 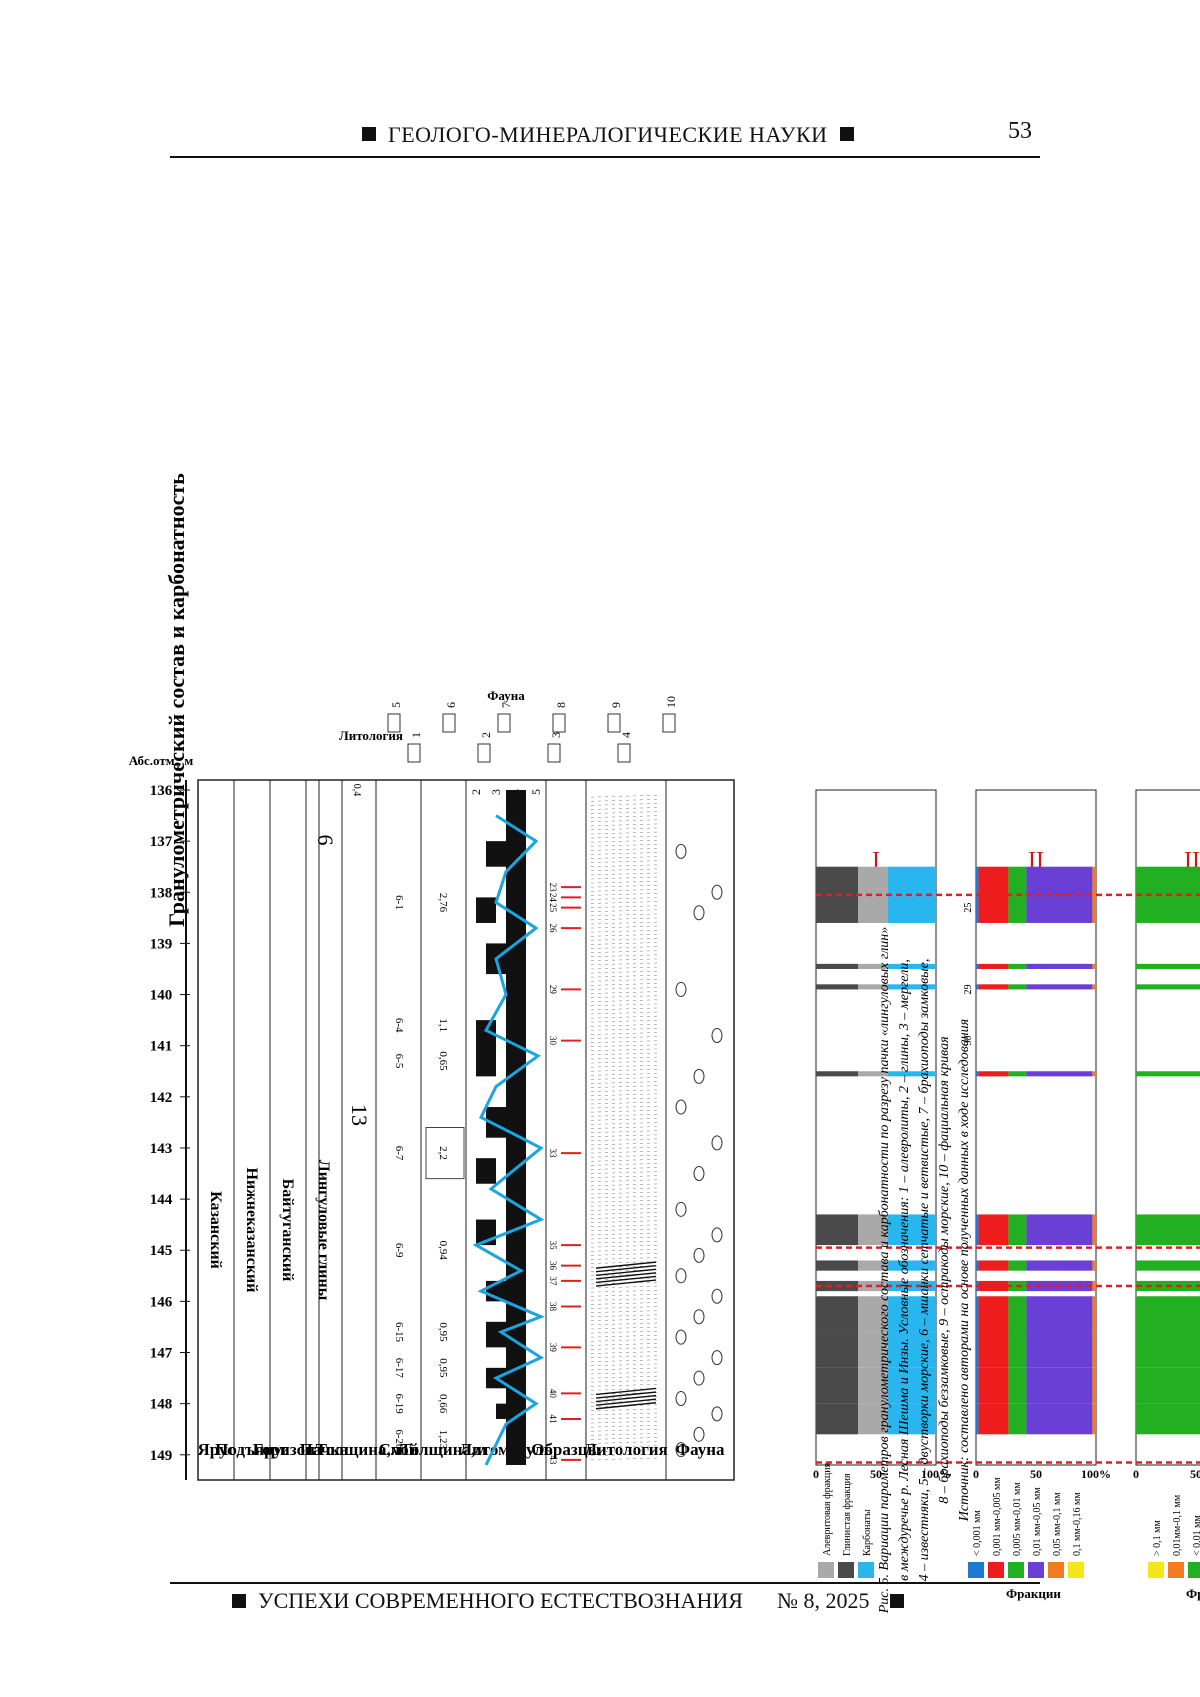 I want to click on panel-tick: 50, so click(x=1195, y=1474).